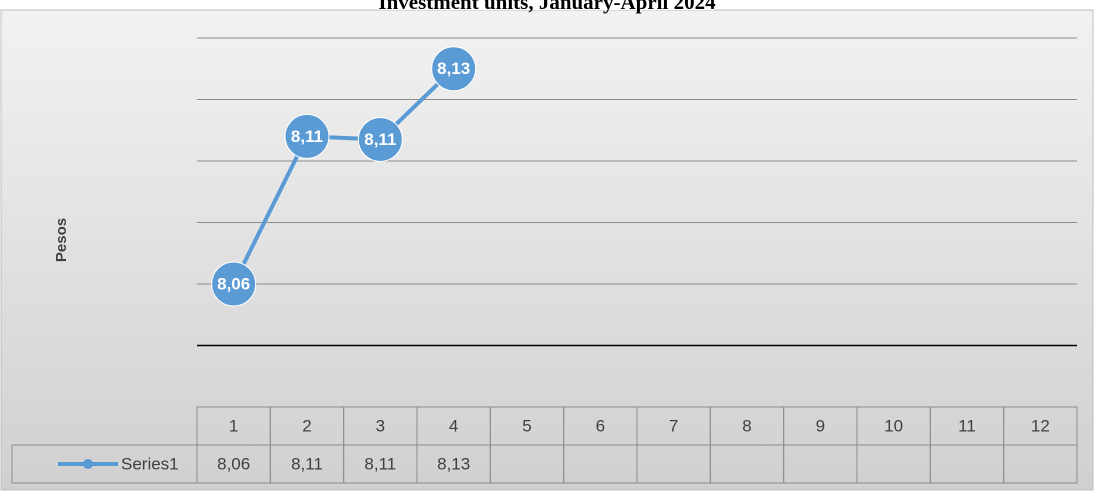 The image size is (1094, 496). I want to click on y-axis-label: Pesos, so click(61, 240).